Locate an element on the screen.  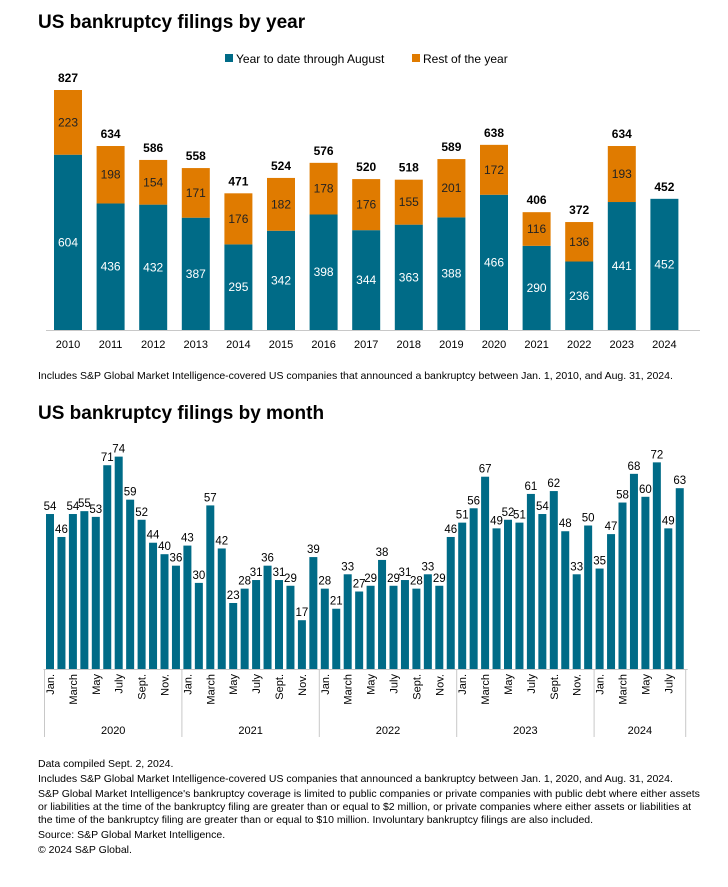
label-rest-2021: 116 is located at coordinates (536, 229).